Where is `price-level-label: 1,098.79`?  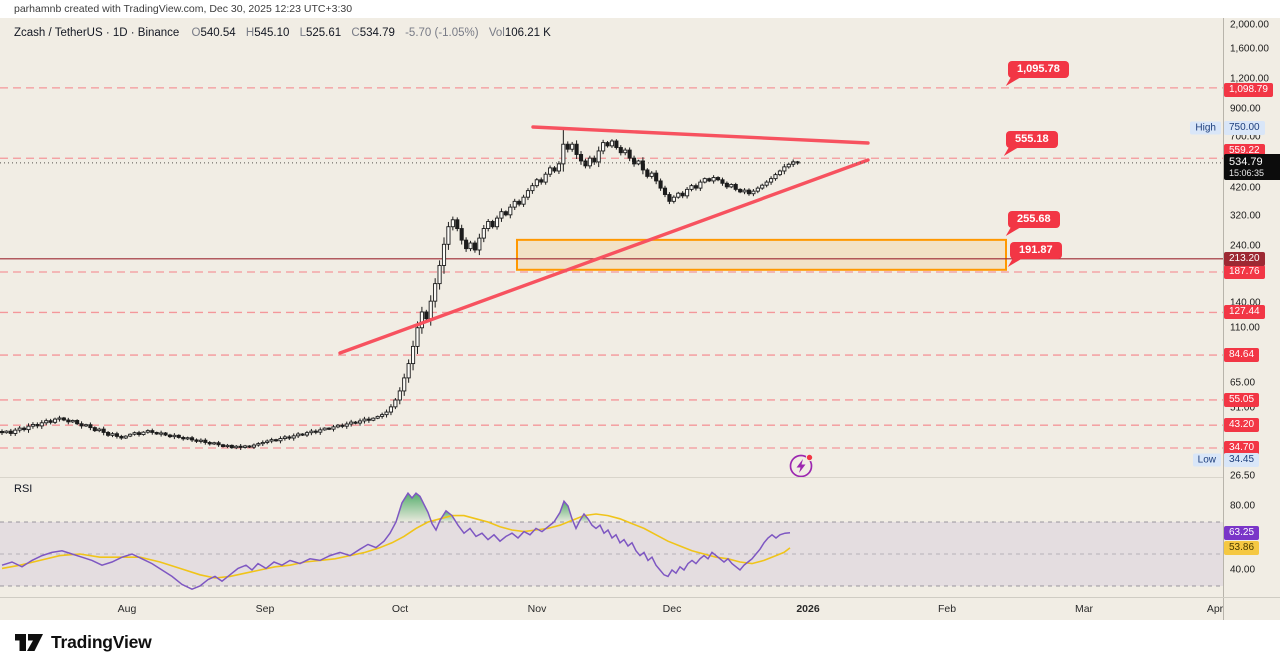 price-level-label: 1,098.79 is located at coordinates (1248, 90).